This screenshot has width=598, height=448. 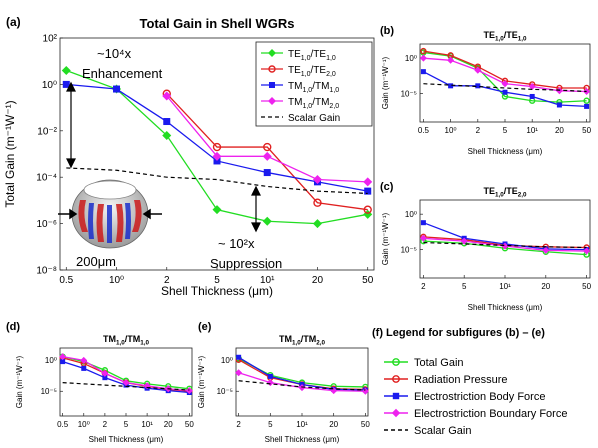 I want to click on y-tick-label: 10⁻⁶, so click(x=46, y=224).